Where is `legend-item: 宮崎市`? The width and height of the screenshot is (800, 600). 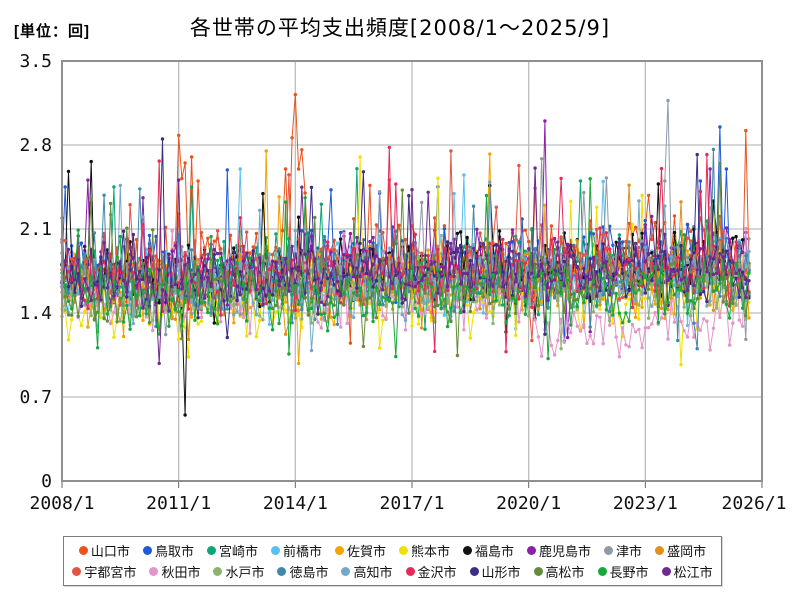 legend-item: 宮崎市 is located at coordinates (232, 550).